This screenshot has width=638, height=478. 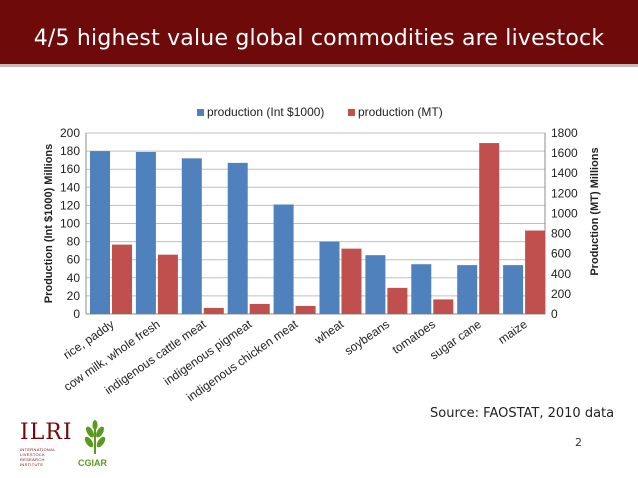 What do you see at coordinates (70, 224) in the screenshot?
I see `y-tick-label: 100` at bounding box center [70, 224].